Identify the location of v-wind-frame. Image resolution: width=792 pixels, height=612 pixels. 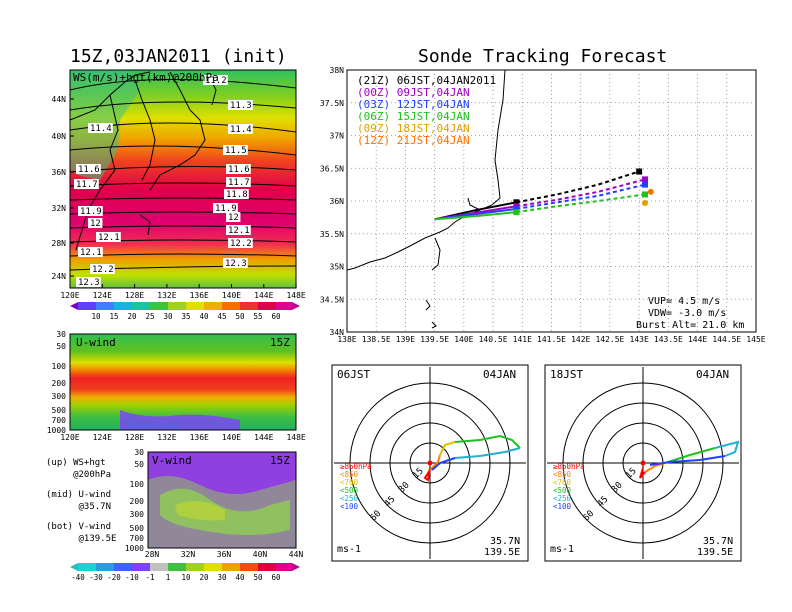
(222, 500).